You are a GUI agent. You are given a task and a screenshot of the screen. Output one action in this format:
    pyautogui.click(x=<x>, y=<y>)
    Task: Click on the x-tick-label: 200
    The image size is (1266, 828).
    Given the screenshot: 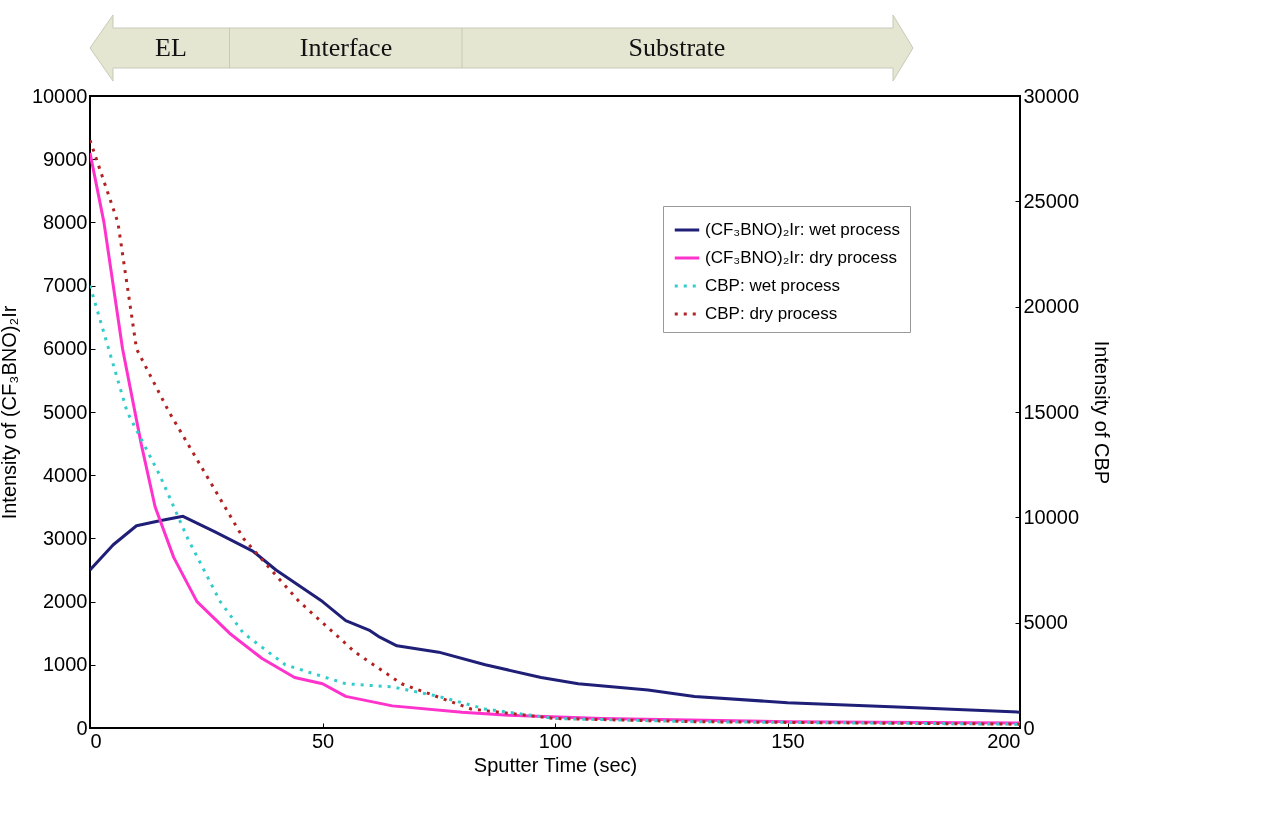 What is the action you would take?
    pyautogui.click(x=1004, y=740)
    